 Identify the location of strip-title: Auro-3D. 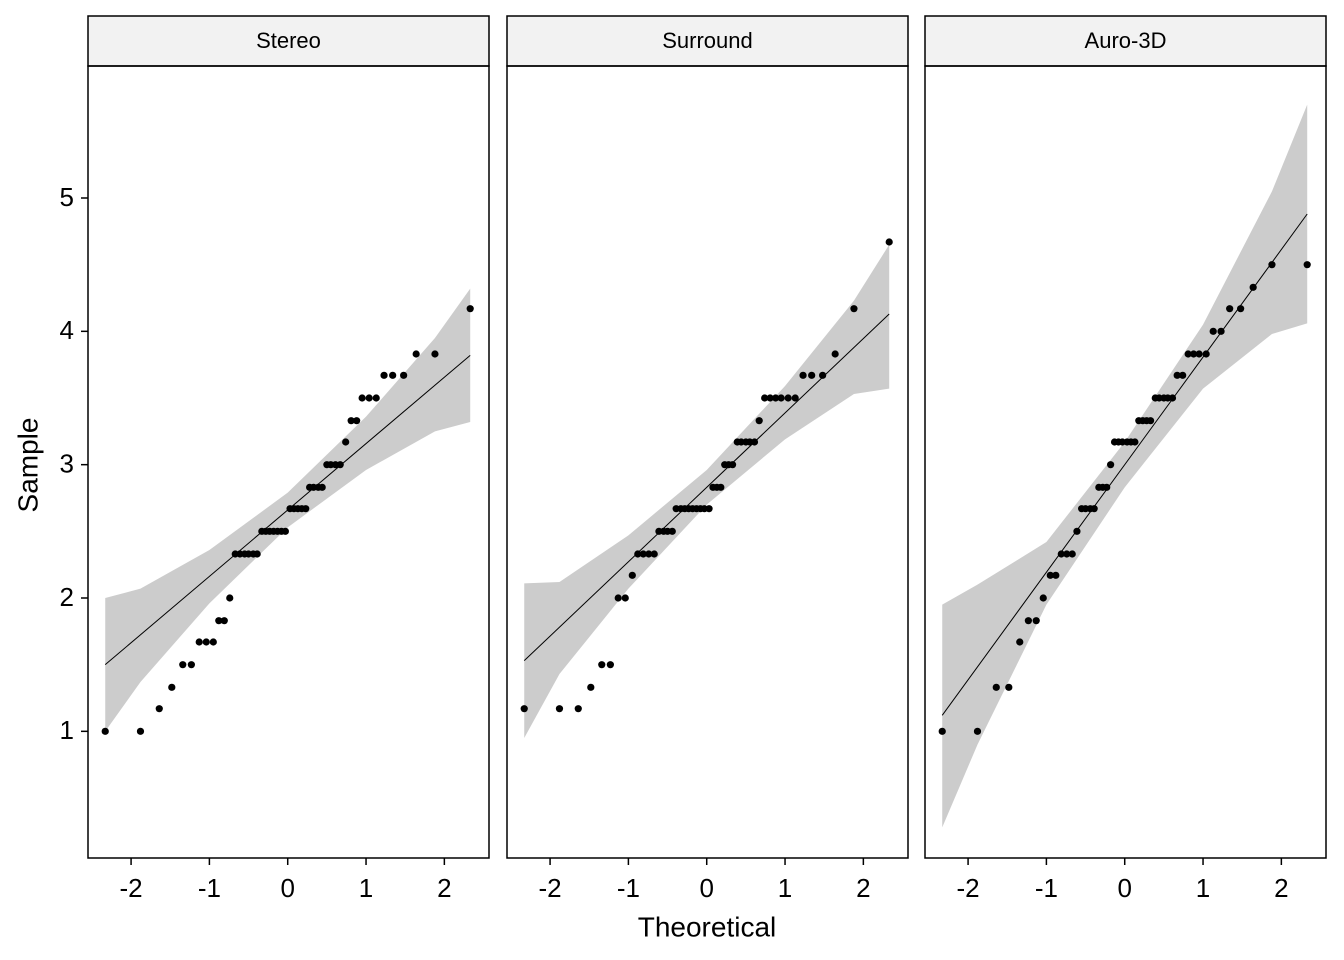
(1126, 40).